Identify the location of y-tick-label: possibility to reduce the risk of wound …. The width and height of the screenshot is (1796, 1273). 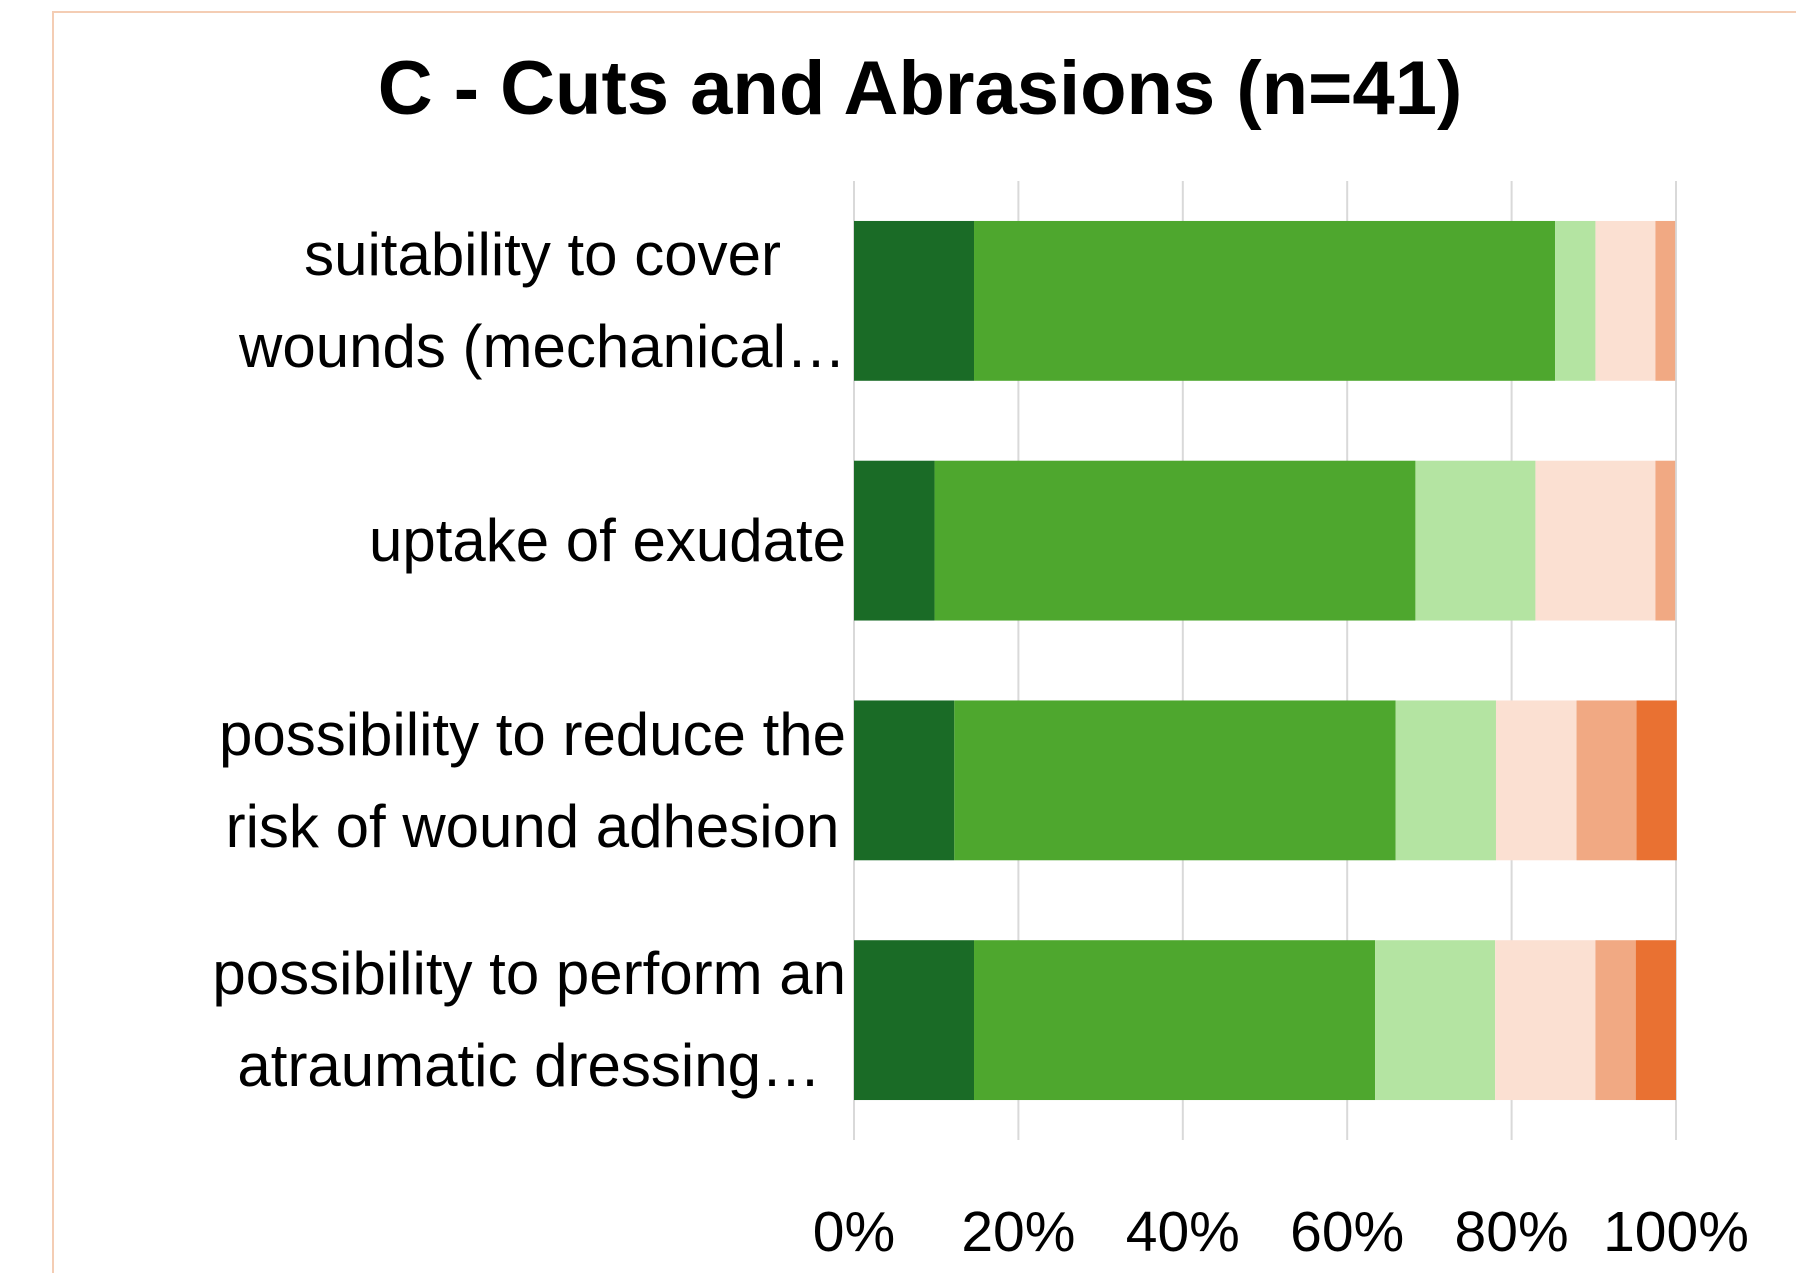
(532, 780).